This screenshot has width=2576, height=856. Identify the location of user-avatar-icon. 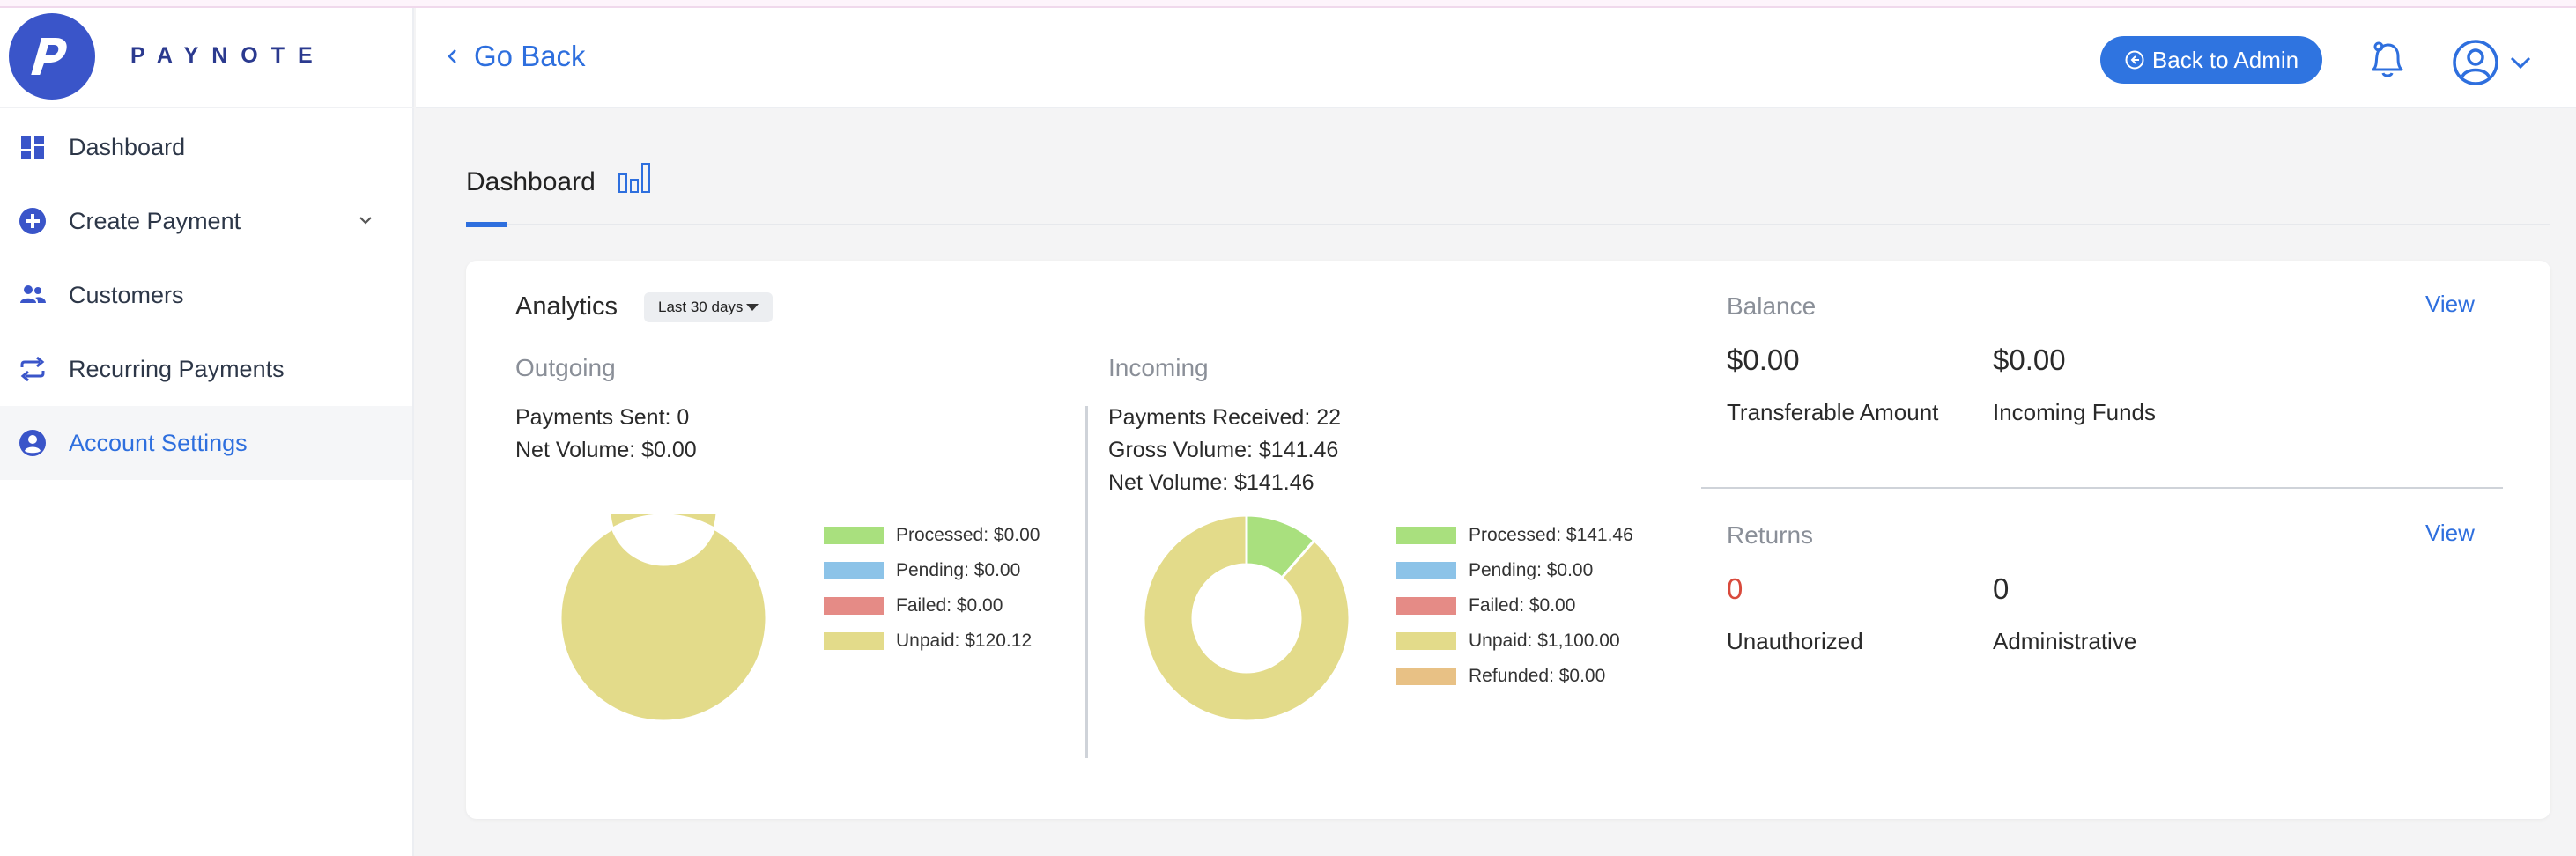
(2476, 63).